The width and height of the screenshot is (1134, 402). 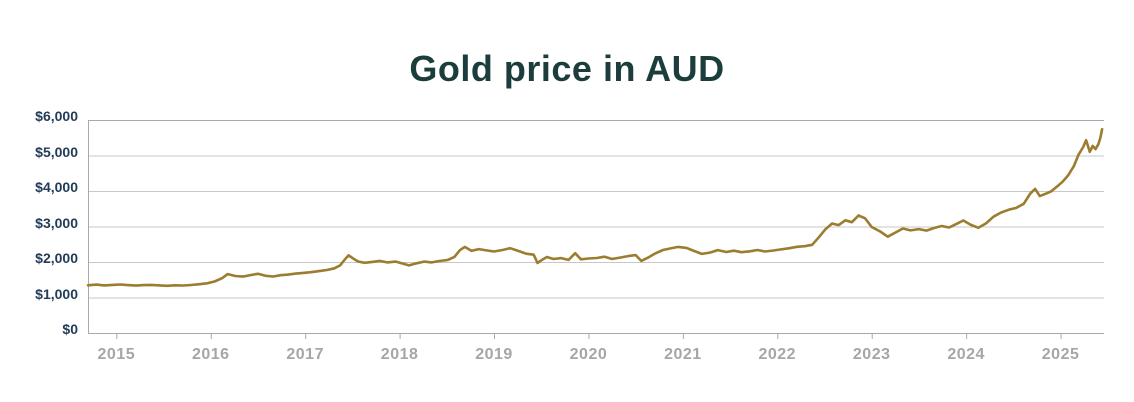 I want to click on chart-title: Gold price in AUD, so click(x=567, y=69).